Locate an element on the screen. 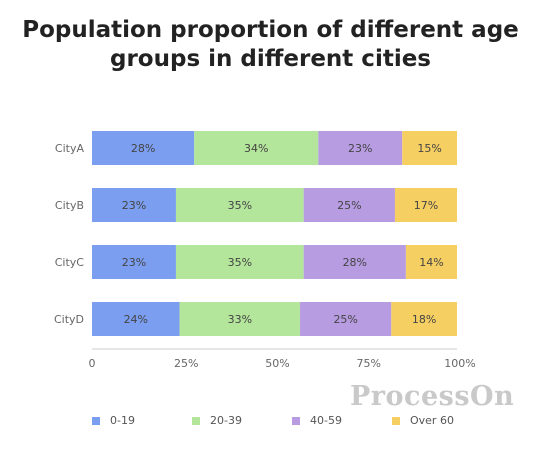 The width and height of the screenshot is (541, 459). data-label: 33% is located at coordinates (240, 319).